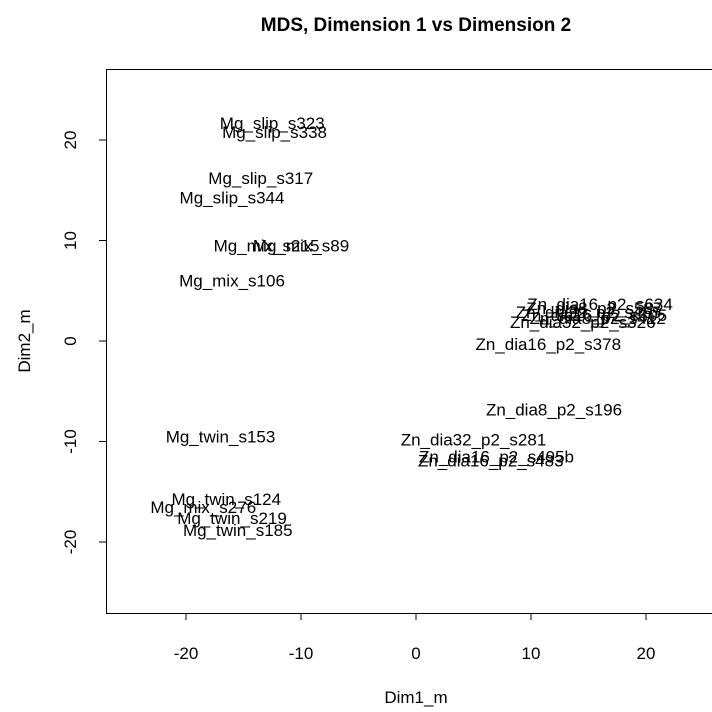  I want to click on data-point-label: Mg_slip_s344, so click(232, 197).